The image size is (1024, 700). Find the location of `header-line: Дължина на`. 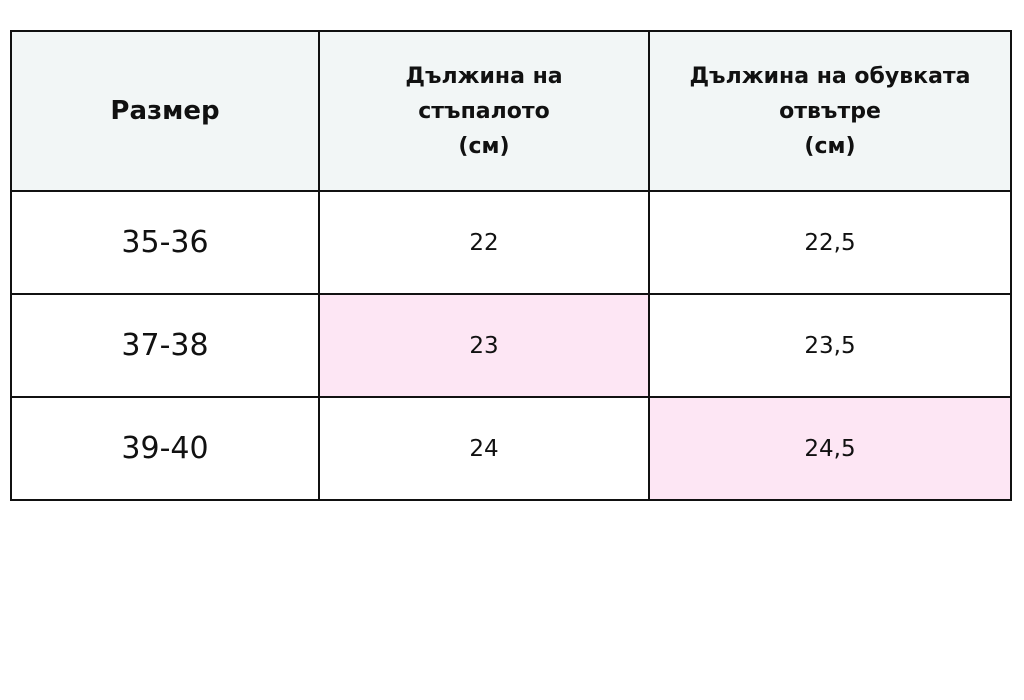

header-line: Дължина на is located at coordinates (484, 76).